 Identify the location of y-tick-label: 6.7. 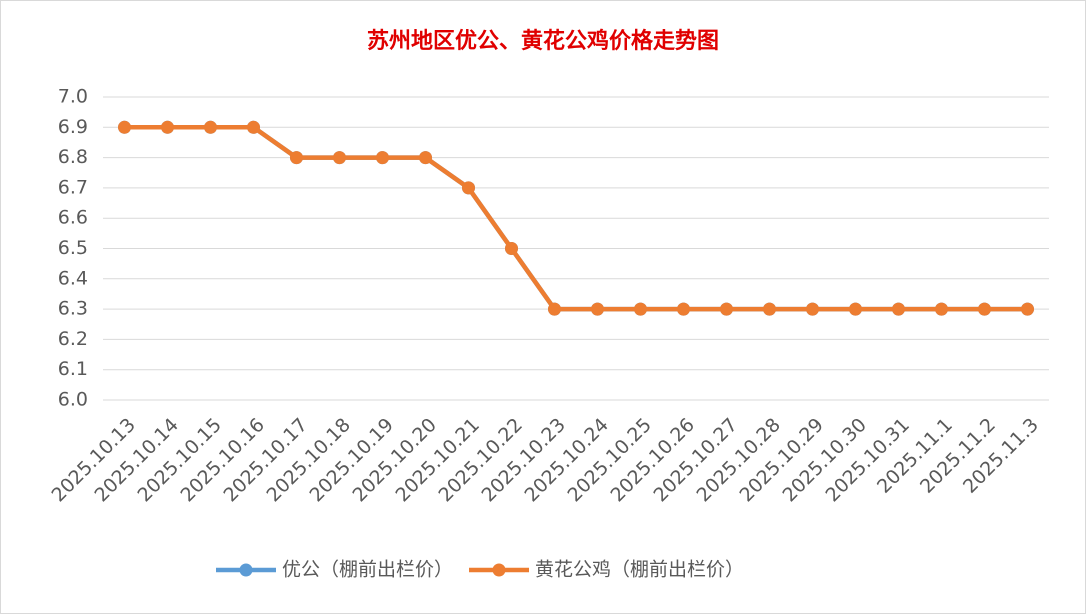
(73, 187).